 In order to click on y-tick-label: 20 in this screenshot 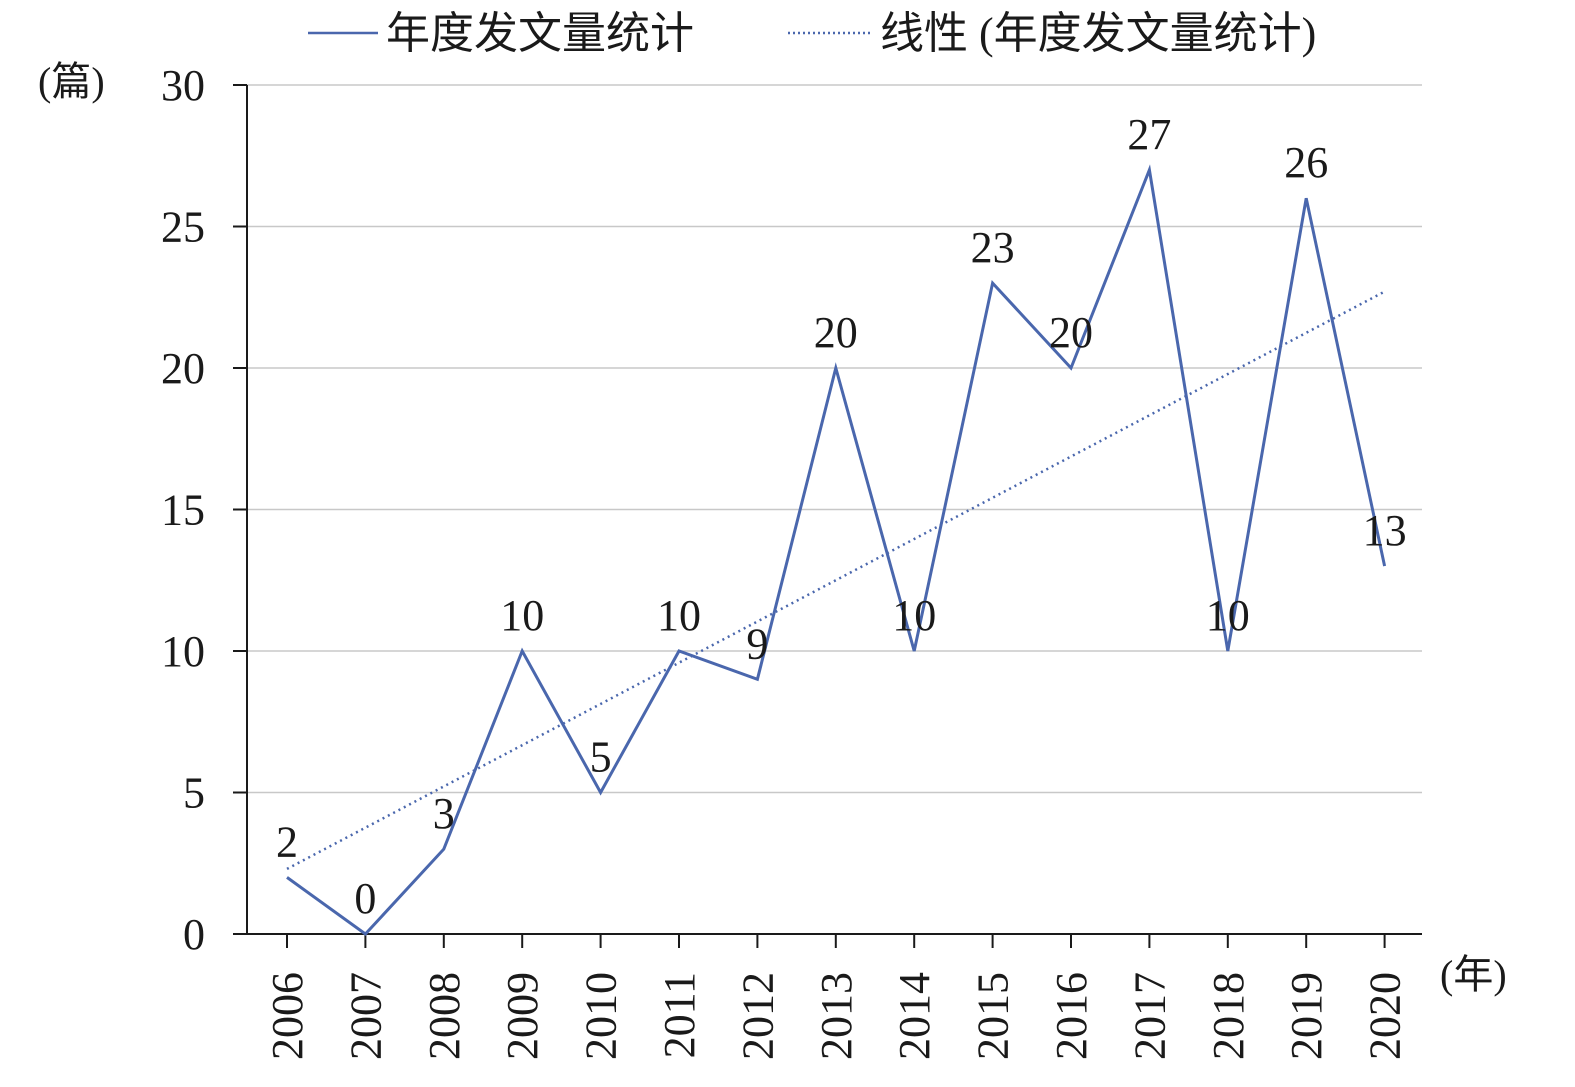, I will do `click(183, 368)`.